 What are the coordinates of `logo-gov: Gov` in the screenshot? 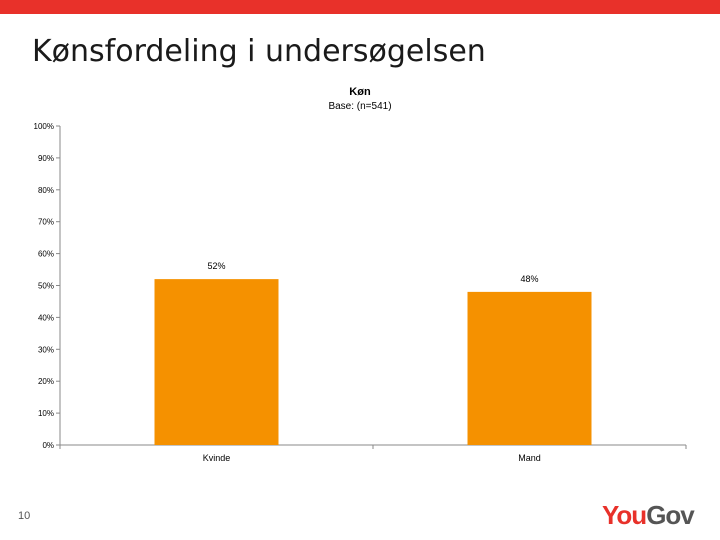 It's located at (670, 515).